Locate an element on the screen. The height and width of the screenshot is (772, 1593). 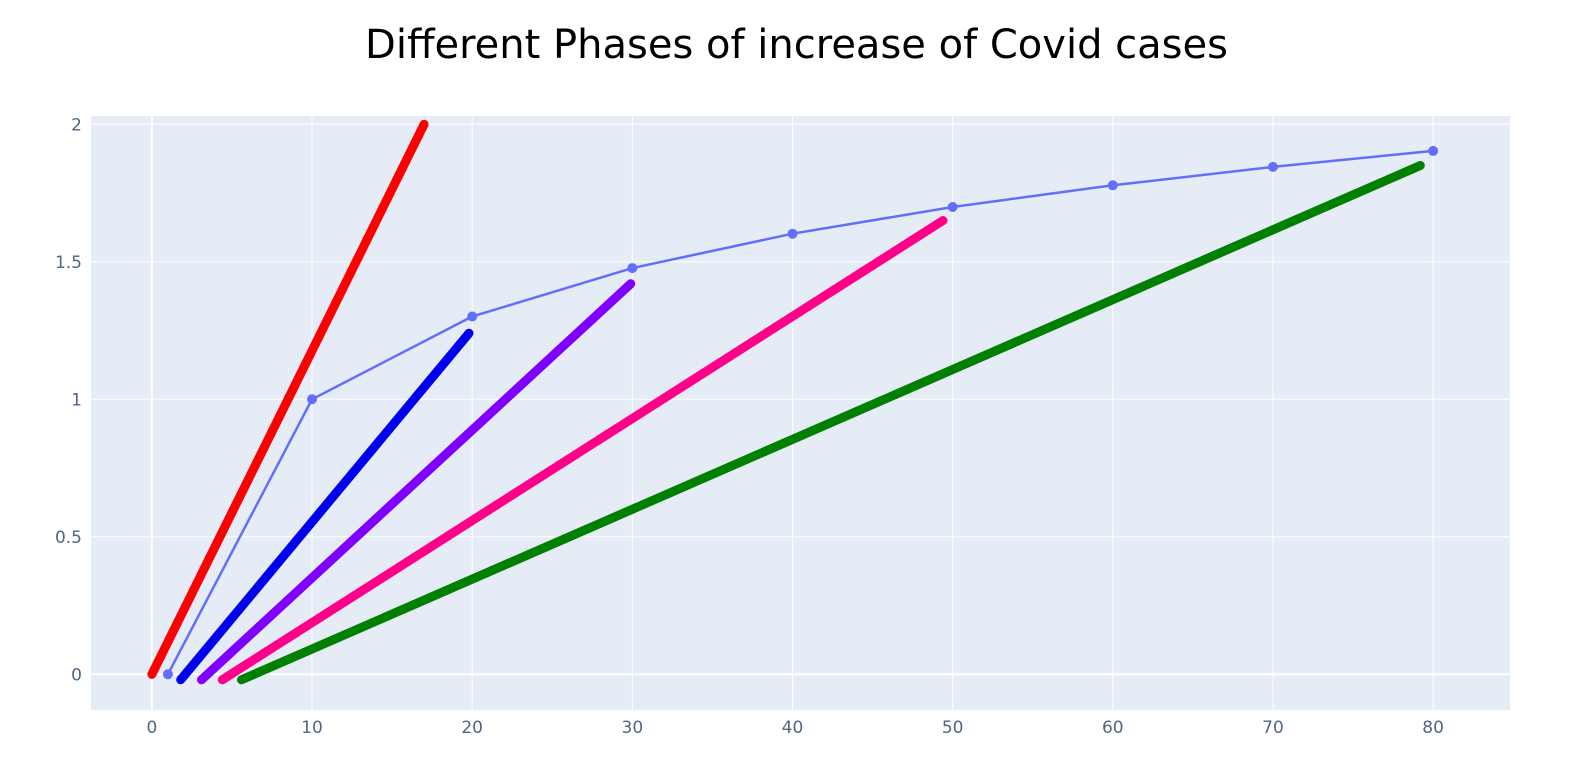
series-2-line is located at coordinates (325, 506).